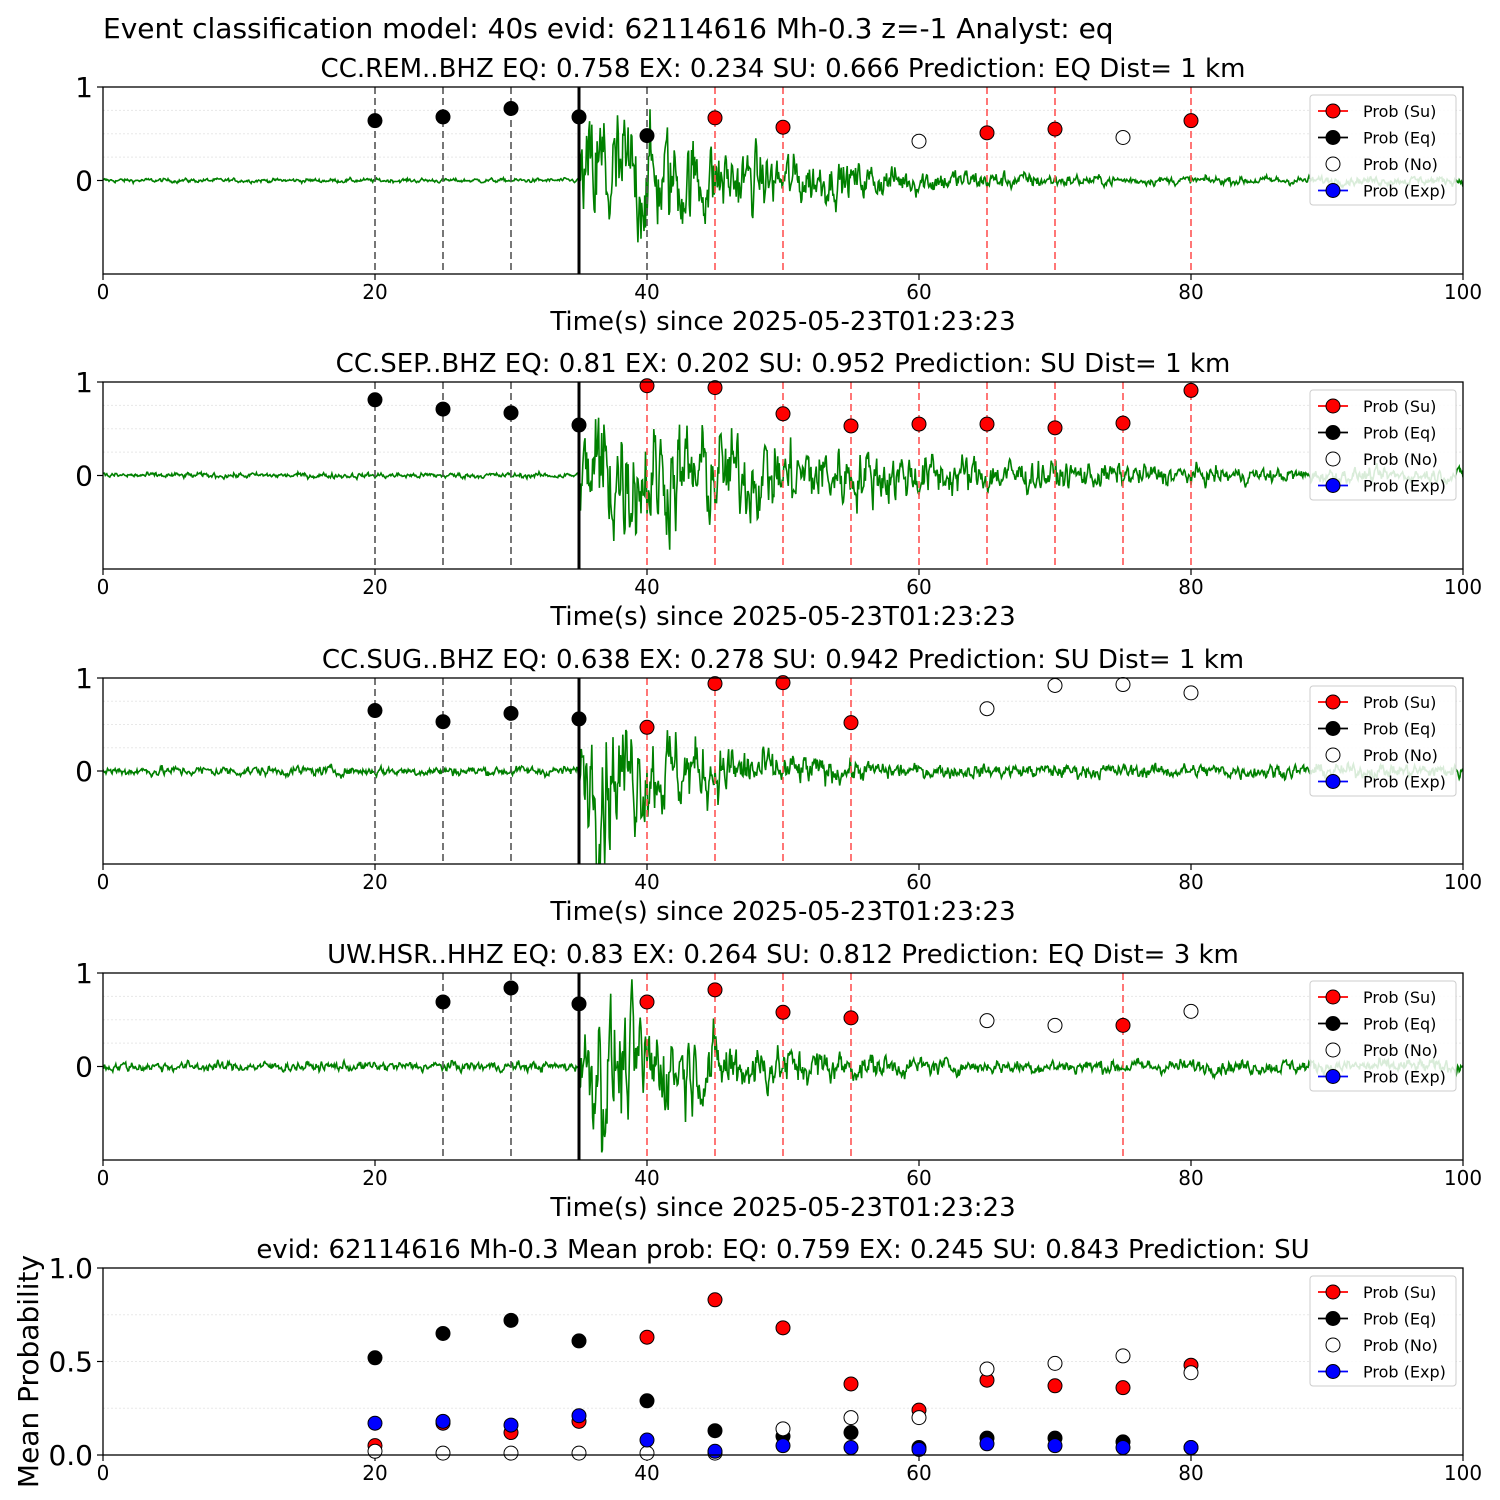 The image size is (1500, 1500). I want to click on y-axis-label: Mean Probability, so click(28, 1371).